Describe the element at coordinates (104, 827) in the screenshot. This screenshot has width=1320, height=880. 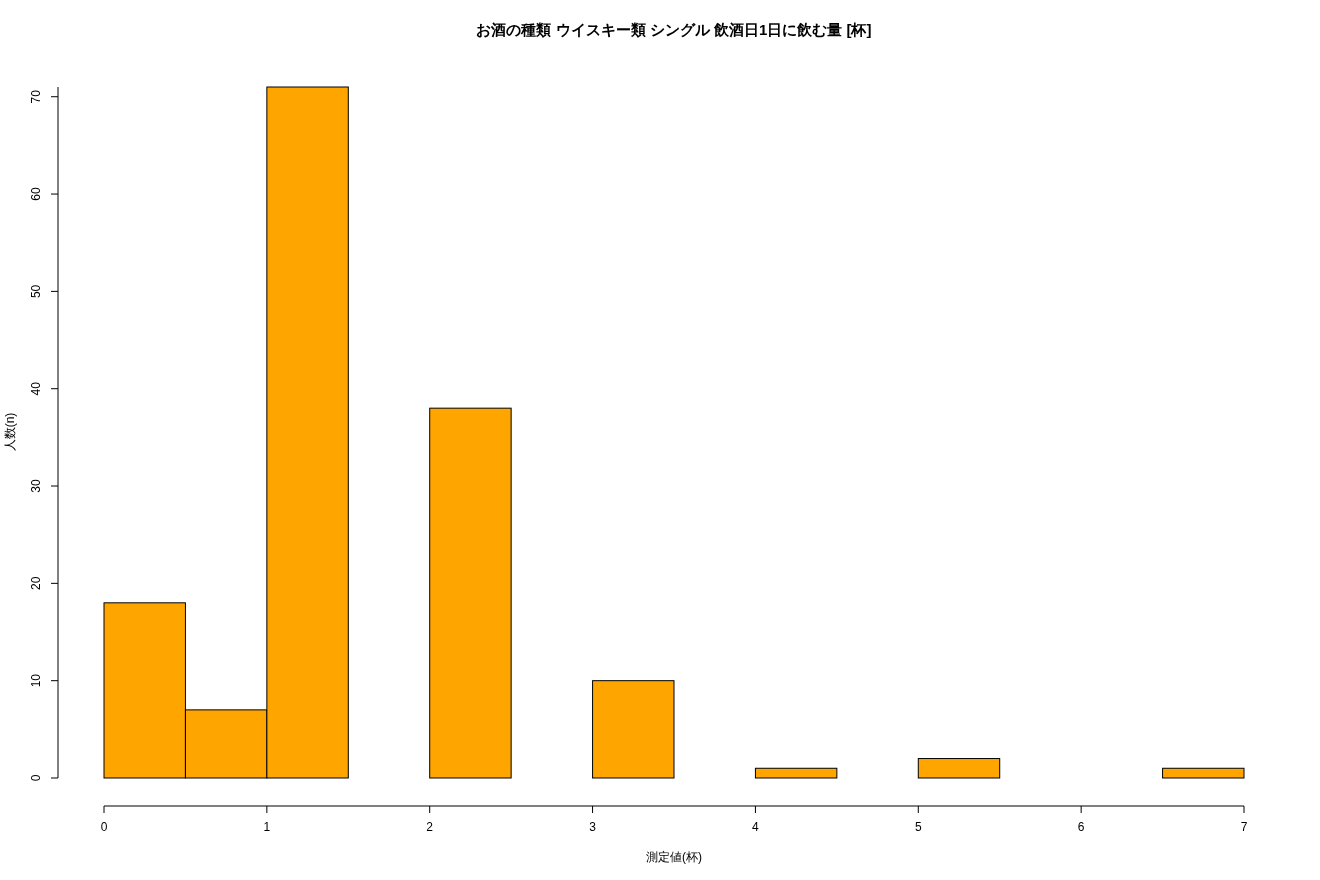
I see `x-tick-label: 0` at that location.